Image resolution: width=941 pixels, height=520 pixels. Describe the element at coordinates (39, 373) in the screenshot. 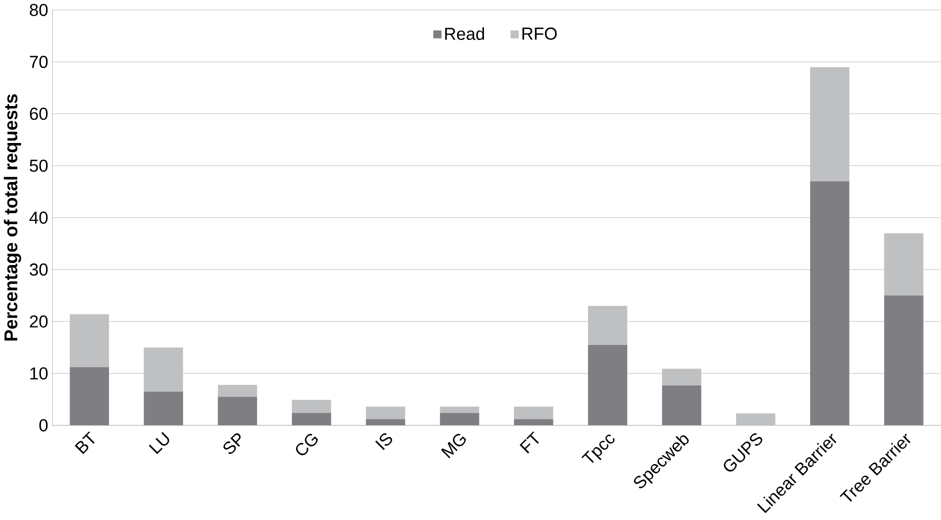

I see `y-tick-label: 10` at that location.